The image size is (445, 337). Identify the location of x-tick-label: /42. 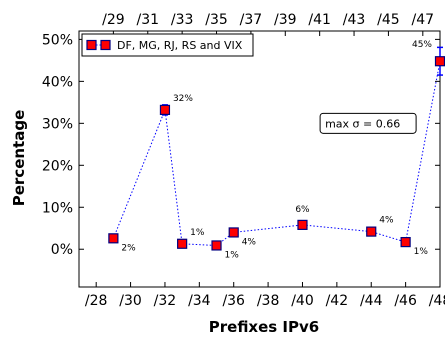
(337, 301).